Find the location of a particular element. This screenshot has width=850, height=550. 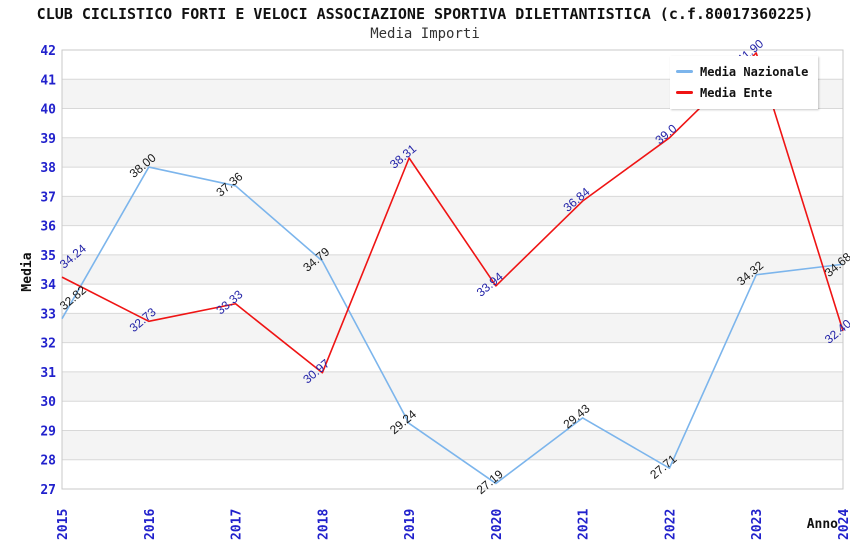

y-axis-title: Media is located at coordinates (27, 271).